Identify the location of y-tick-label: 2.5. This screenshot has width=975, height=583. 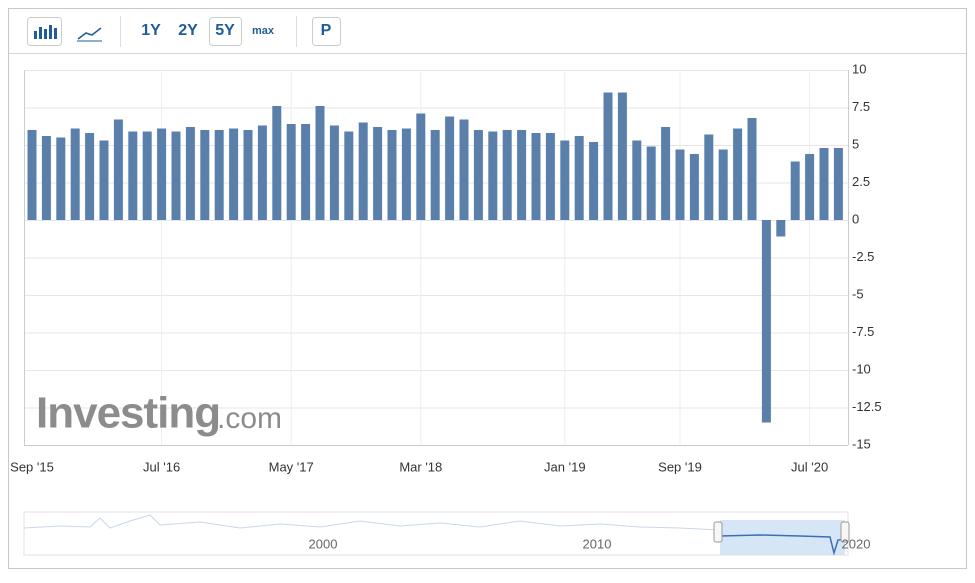
(861, 181).